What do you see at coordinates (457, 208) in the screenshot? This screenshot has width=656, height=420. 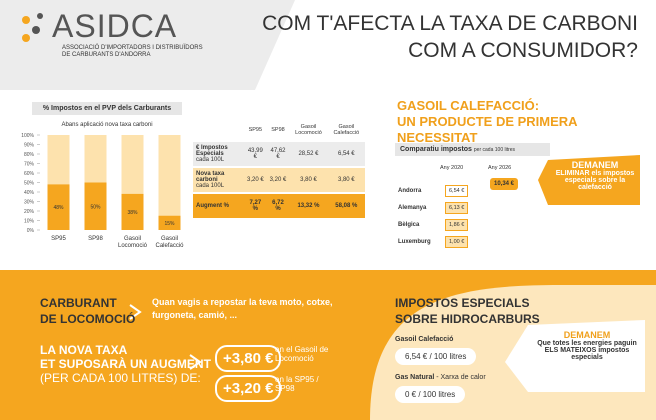 I see `value: 6,13 €` at bounding box center [457, 208].